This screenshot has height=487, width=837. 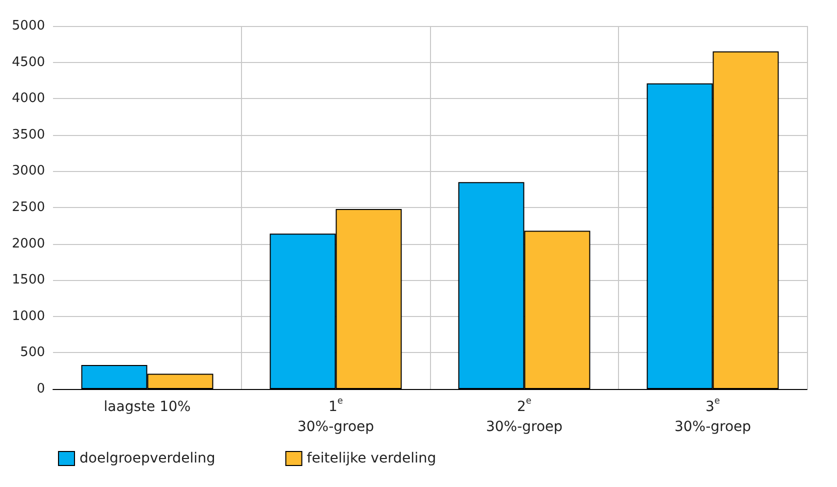 What do you see at coordinates (28, 98) in the screenshot?
I see `y-tick-label: 4000` at bounding box center [28, 98].